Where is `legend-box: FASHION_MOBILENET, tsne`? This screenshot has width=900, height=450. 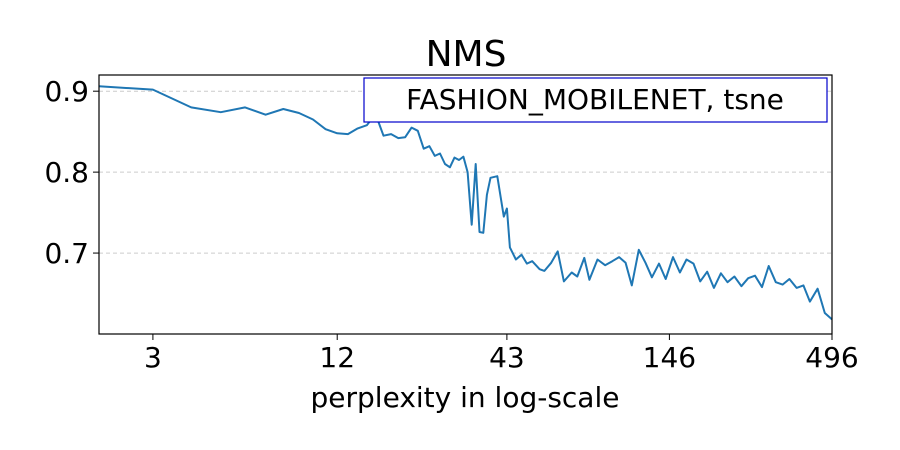 legend-box: FASHION_MOBILENET, tsne is located at coordinates (595, 100).